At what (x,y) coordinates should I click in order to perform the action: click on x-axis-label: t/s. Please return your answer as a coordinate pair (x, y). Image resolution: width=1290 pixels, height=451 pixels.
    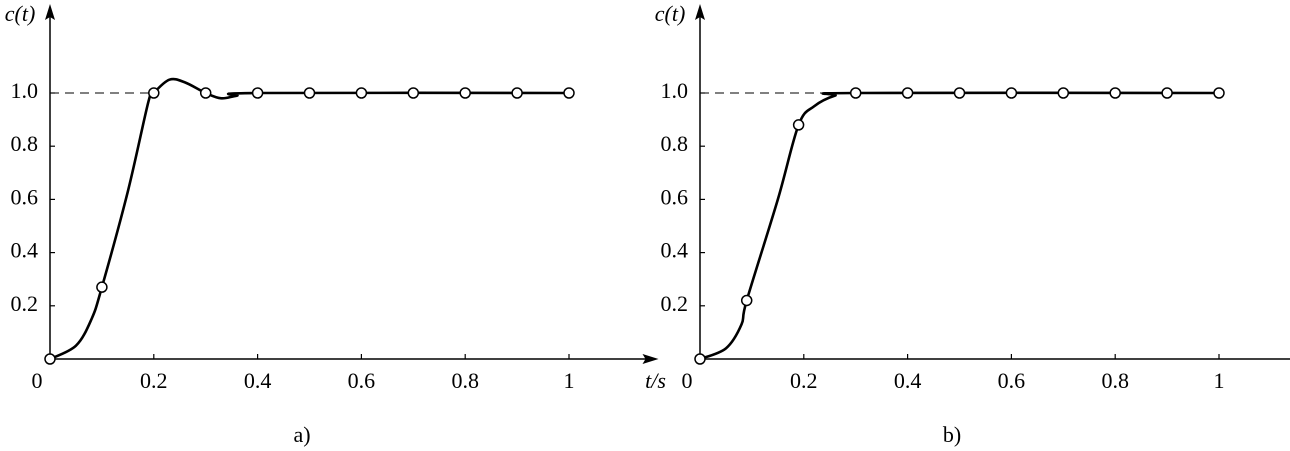
    Looking at the image, I should click on (655, 380).